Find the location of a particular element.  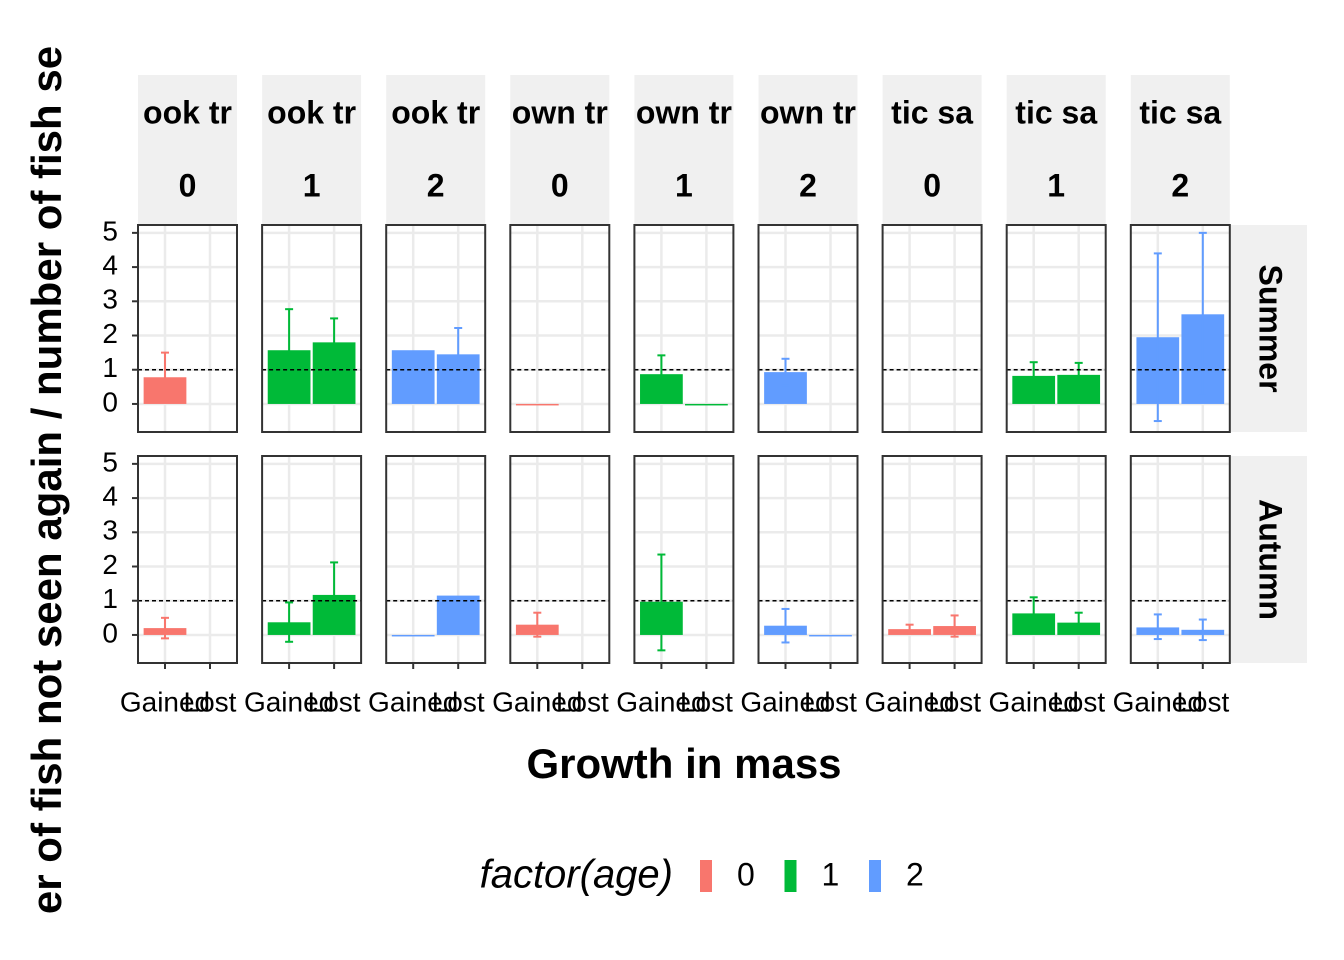

strip: own tr 0 is located at coordinates (560, 148).